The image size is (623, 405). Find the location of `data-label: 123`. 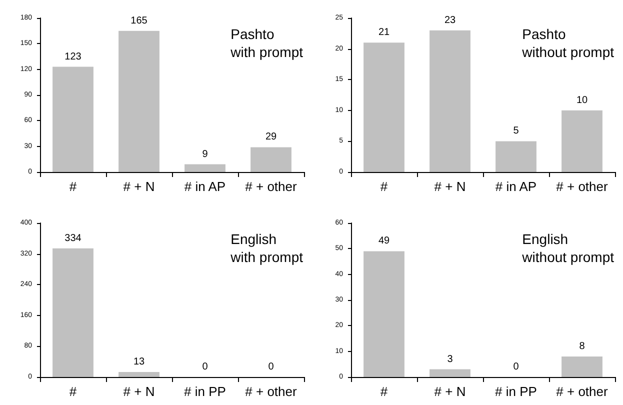

data-label: 123 is located at coordinates (73, 56).